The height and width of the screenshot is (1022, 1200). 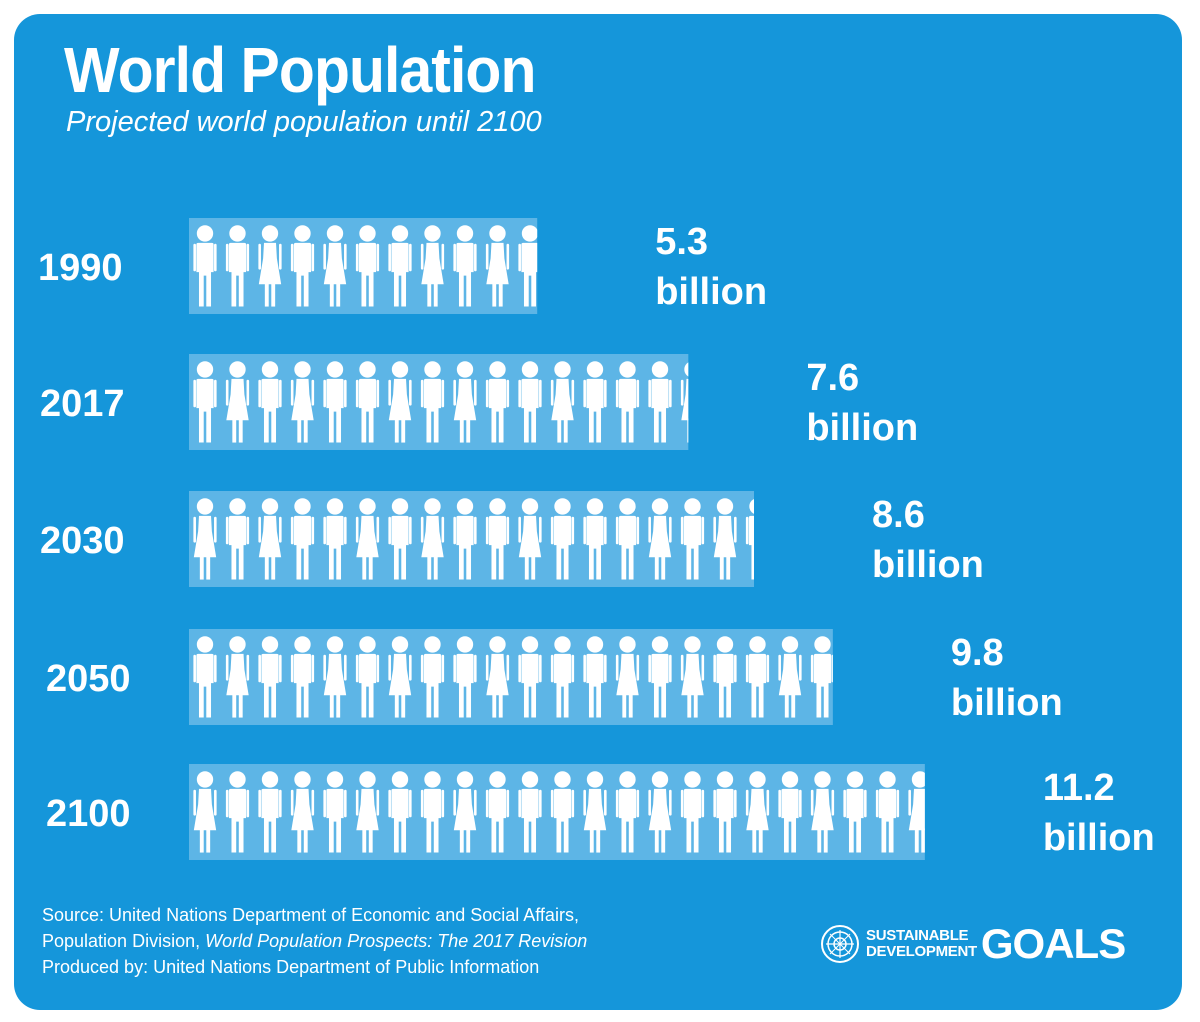 What do you see at coordinates (304, 122) in the screenshot?
I see `page-subtitle: Projected world population until 2100` at bounding box center [304, 122].